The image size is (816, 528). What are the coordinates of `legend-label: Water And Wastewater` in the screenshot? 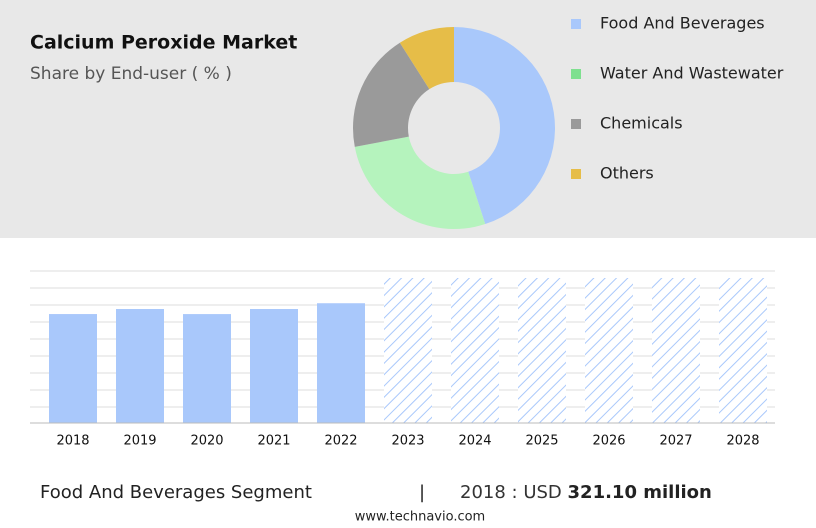 It's located at (692, 73).